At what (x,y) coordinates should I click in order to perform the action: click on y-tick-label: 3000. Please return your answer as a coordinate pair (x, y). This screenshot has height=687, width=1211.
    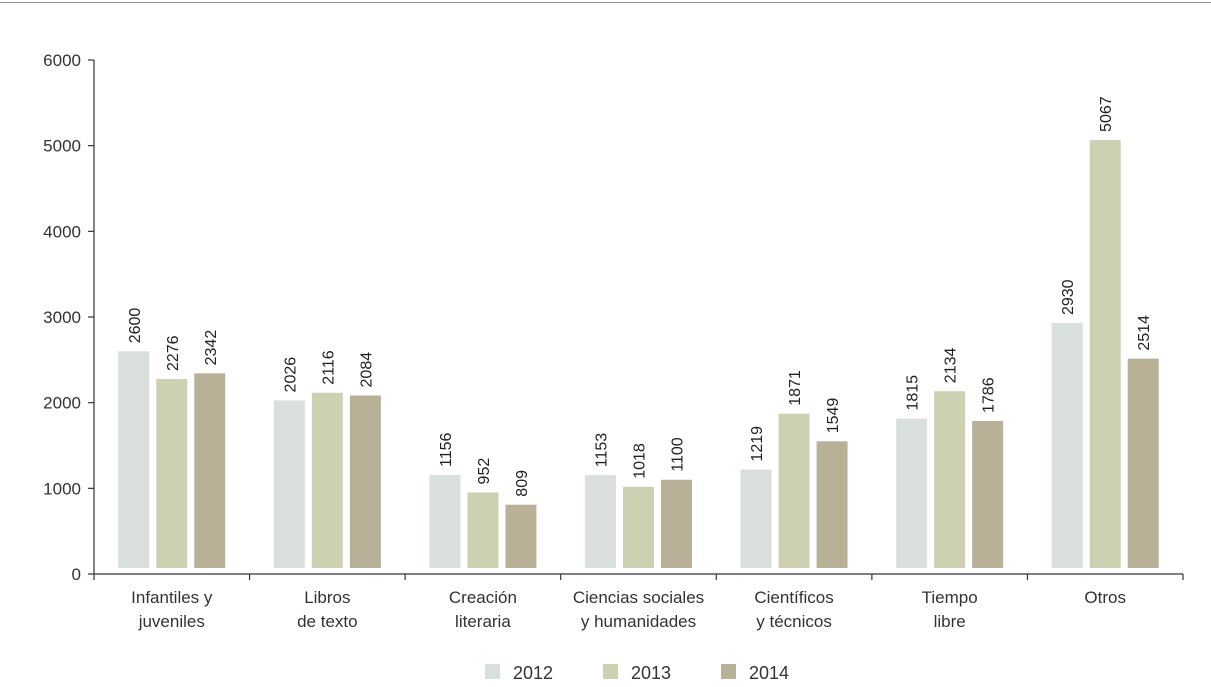
    Looking at the image, I should click on (62, 317).